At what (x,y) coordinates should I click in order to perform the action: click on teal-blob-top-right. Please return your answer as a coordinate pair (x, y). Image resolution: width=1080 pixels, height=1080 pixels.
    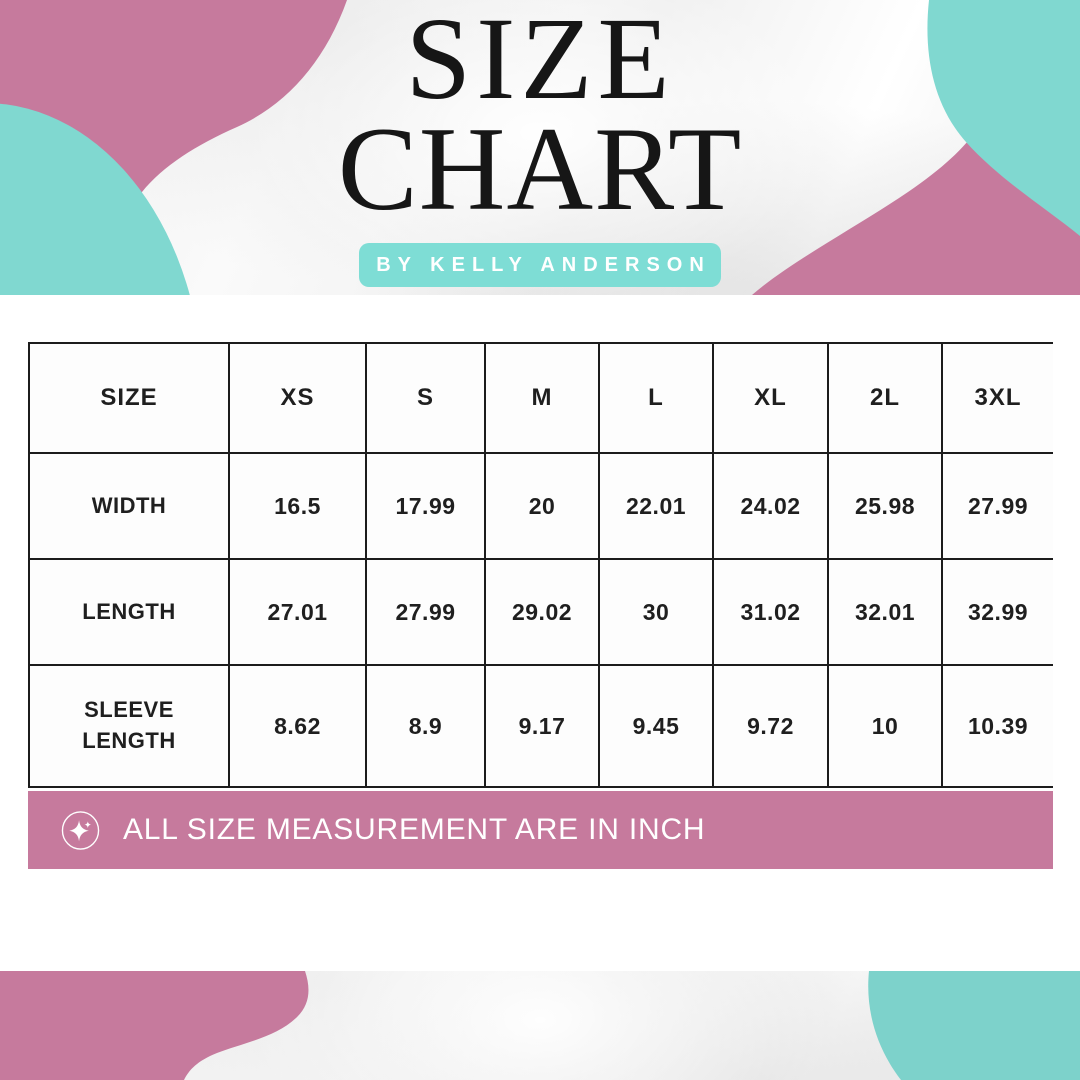
    Looking at the image, I should click on (1003, 118).